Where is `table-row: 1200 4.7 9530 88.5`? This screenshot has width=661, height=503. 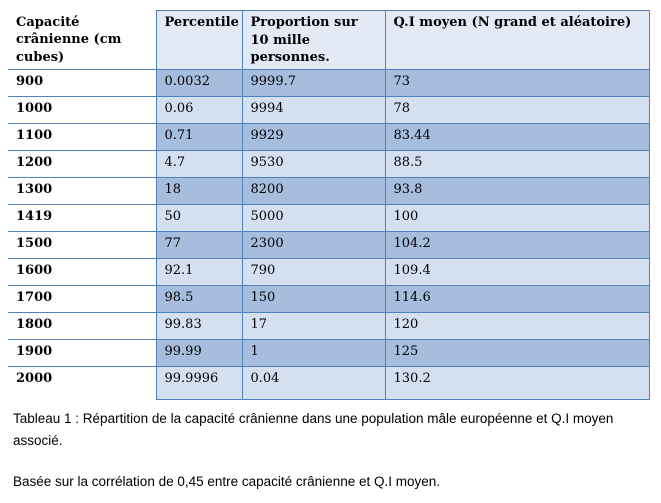 table-row: 1200 4.7 9530 88.5 is located at coordinates (329, 163).